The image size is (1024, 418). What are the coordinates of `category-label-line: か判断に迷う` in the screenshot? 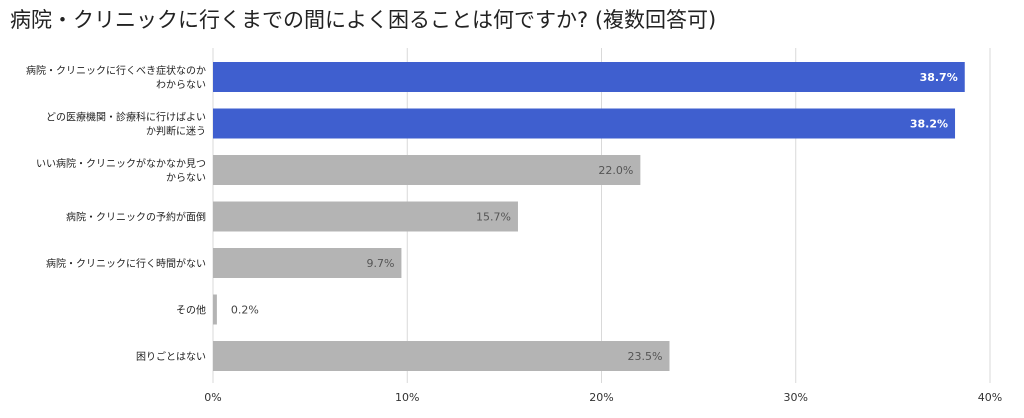 It's located at (176, 131).